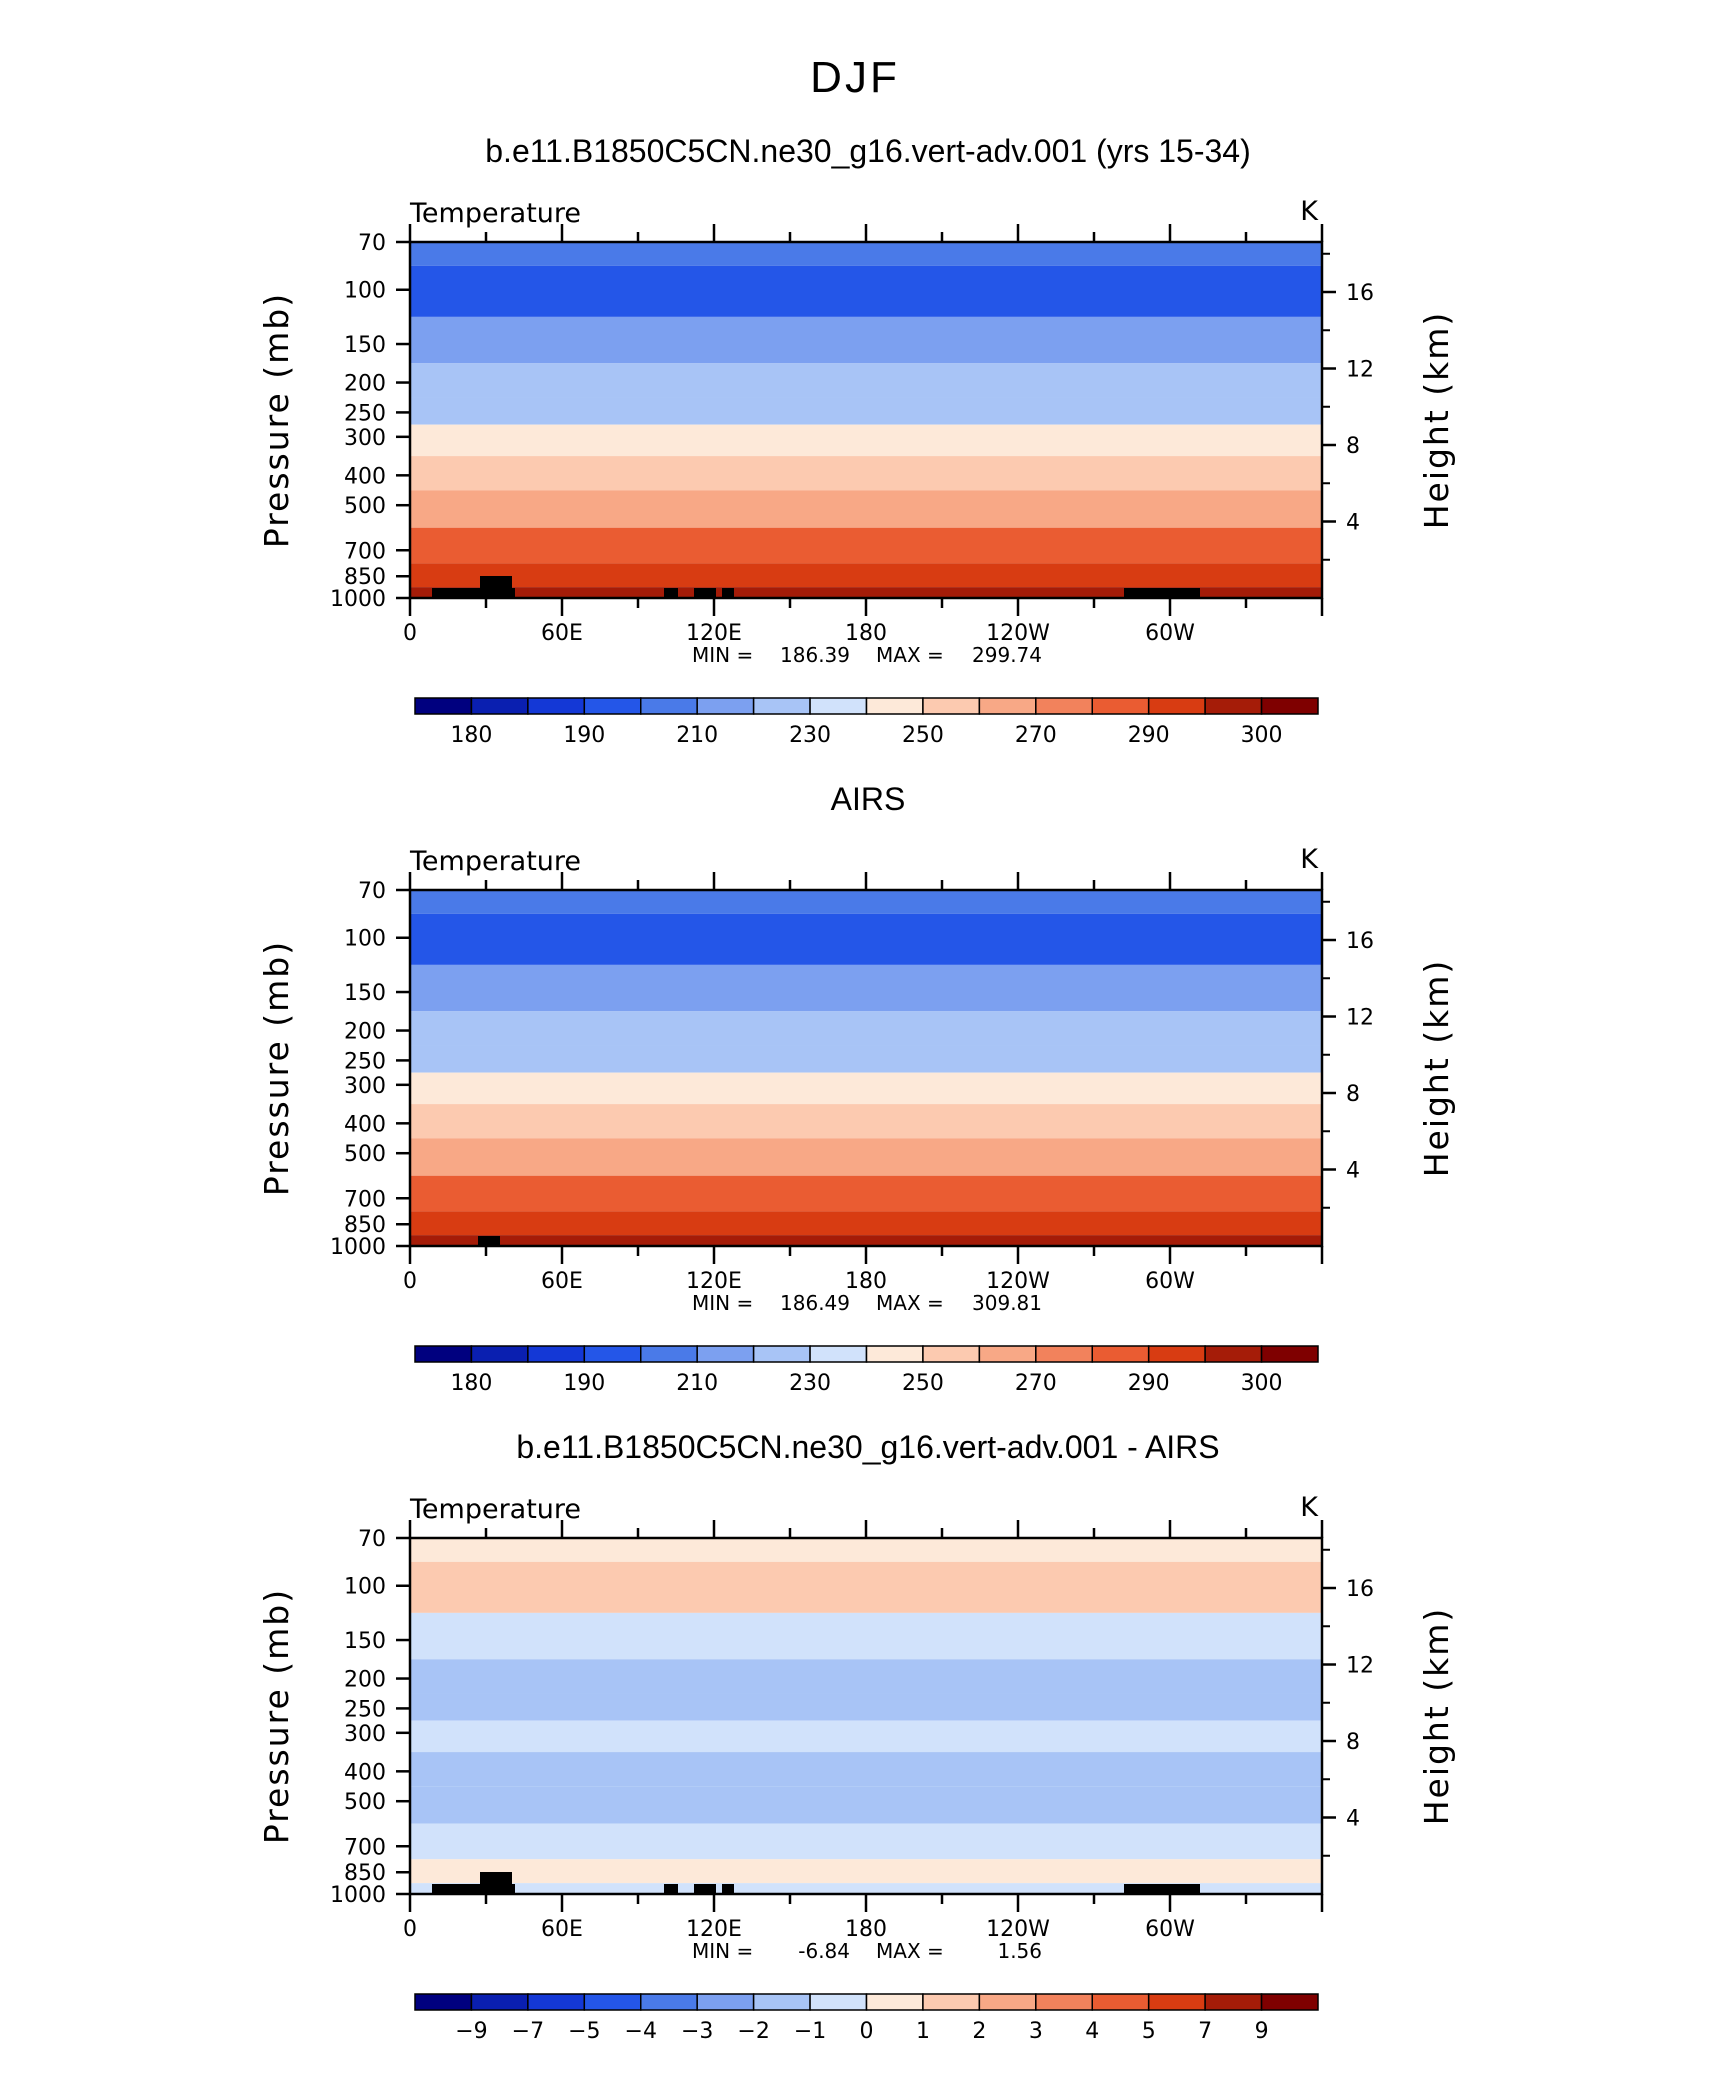 The image size is (1710, 2074). What do you see at coordinates (1149, 735) in the screenshot?
I see `colorbar-label: 290` at bounding box center [1149, 735].